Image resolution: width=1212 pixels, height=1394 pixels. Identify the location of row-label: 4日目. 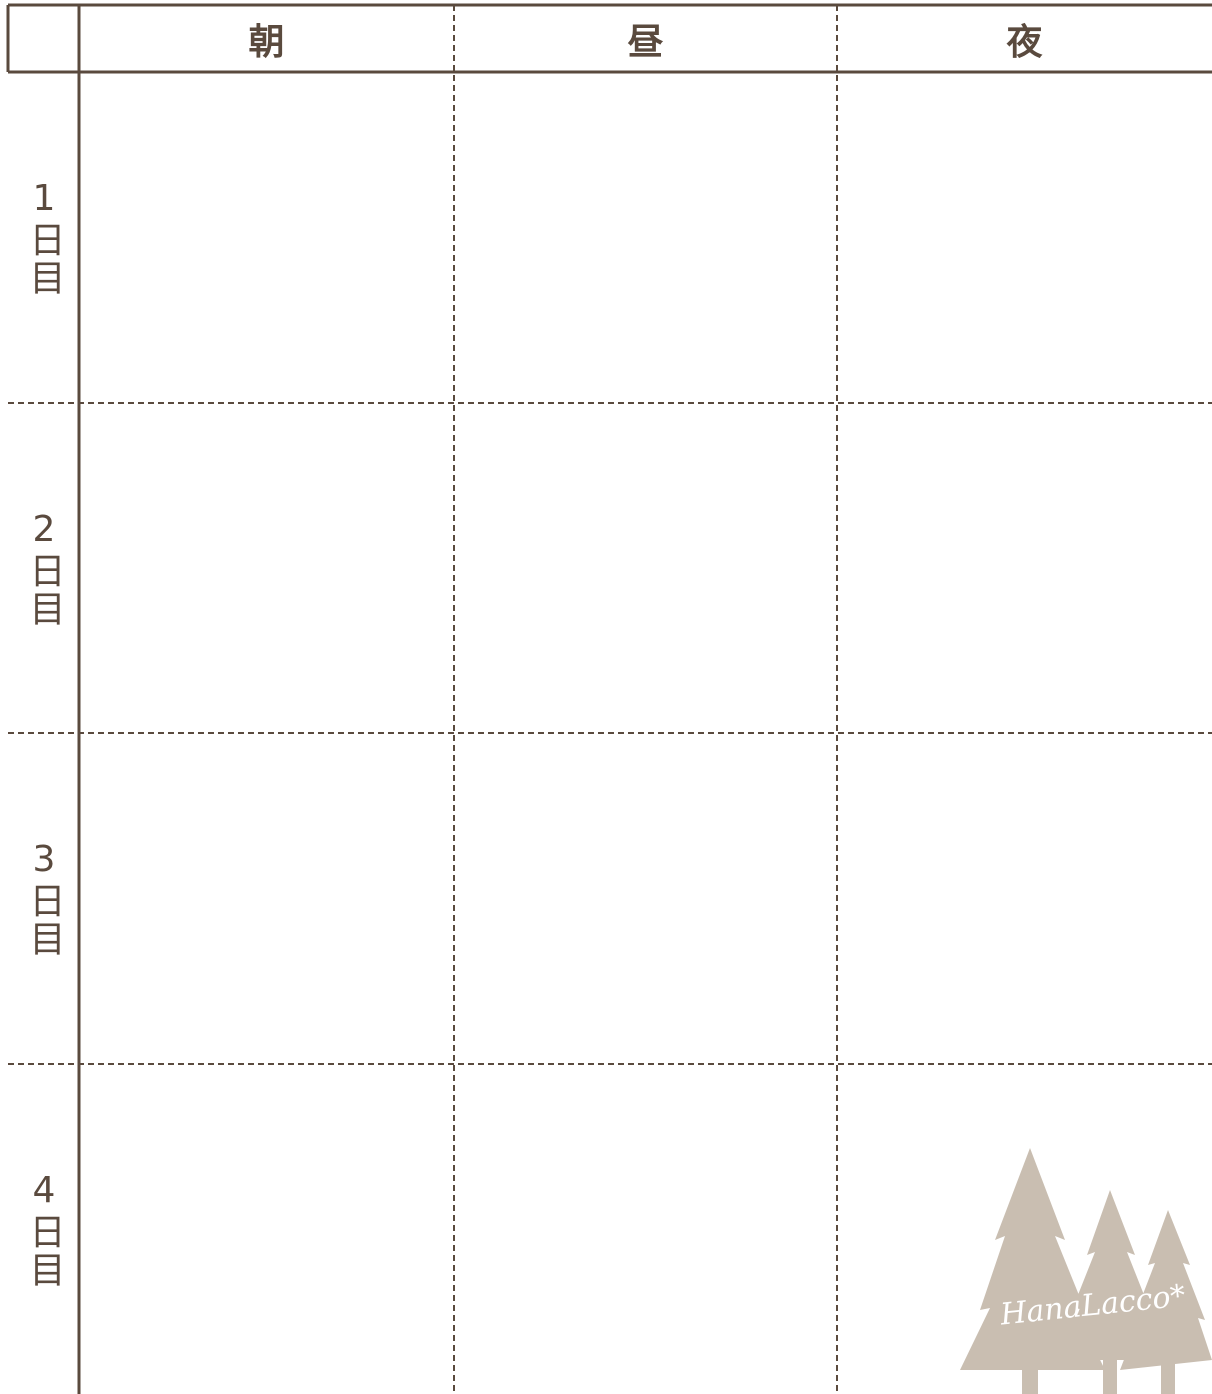
(44, 1229).